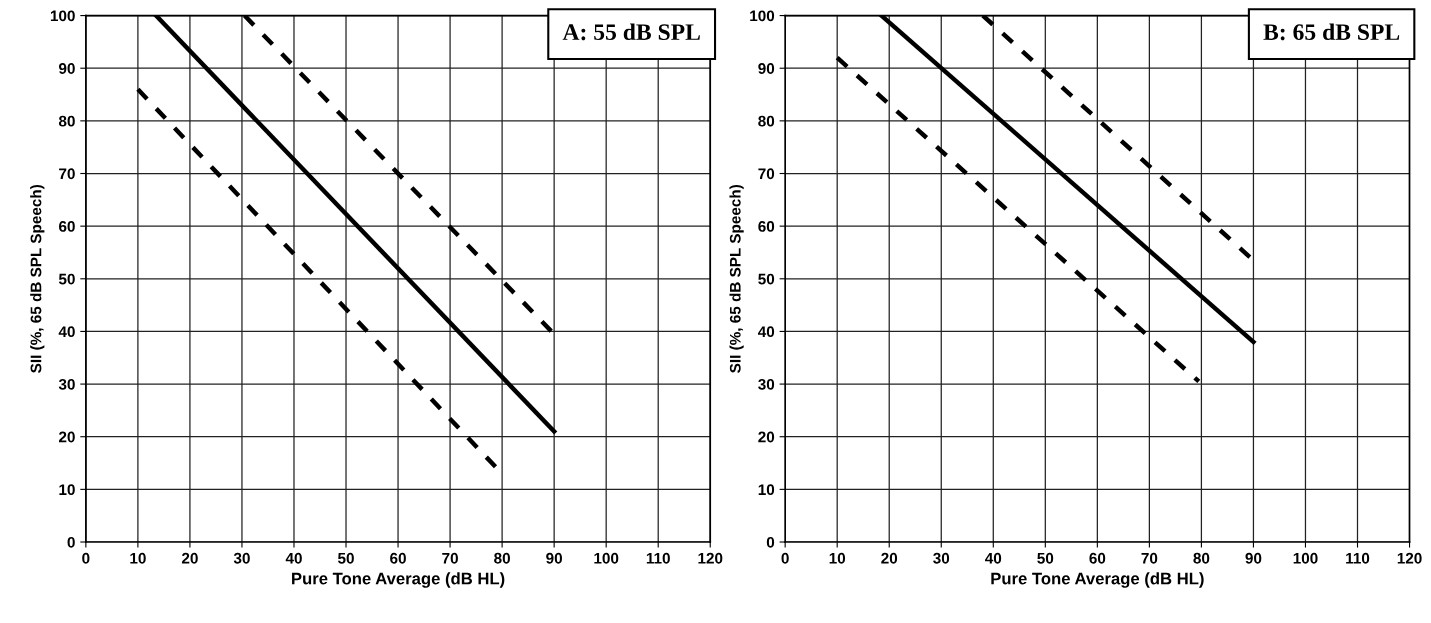  I want to click on chart-title: B: 65 dB SPL, so click(1331, 32).